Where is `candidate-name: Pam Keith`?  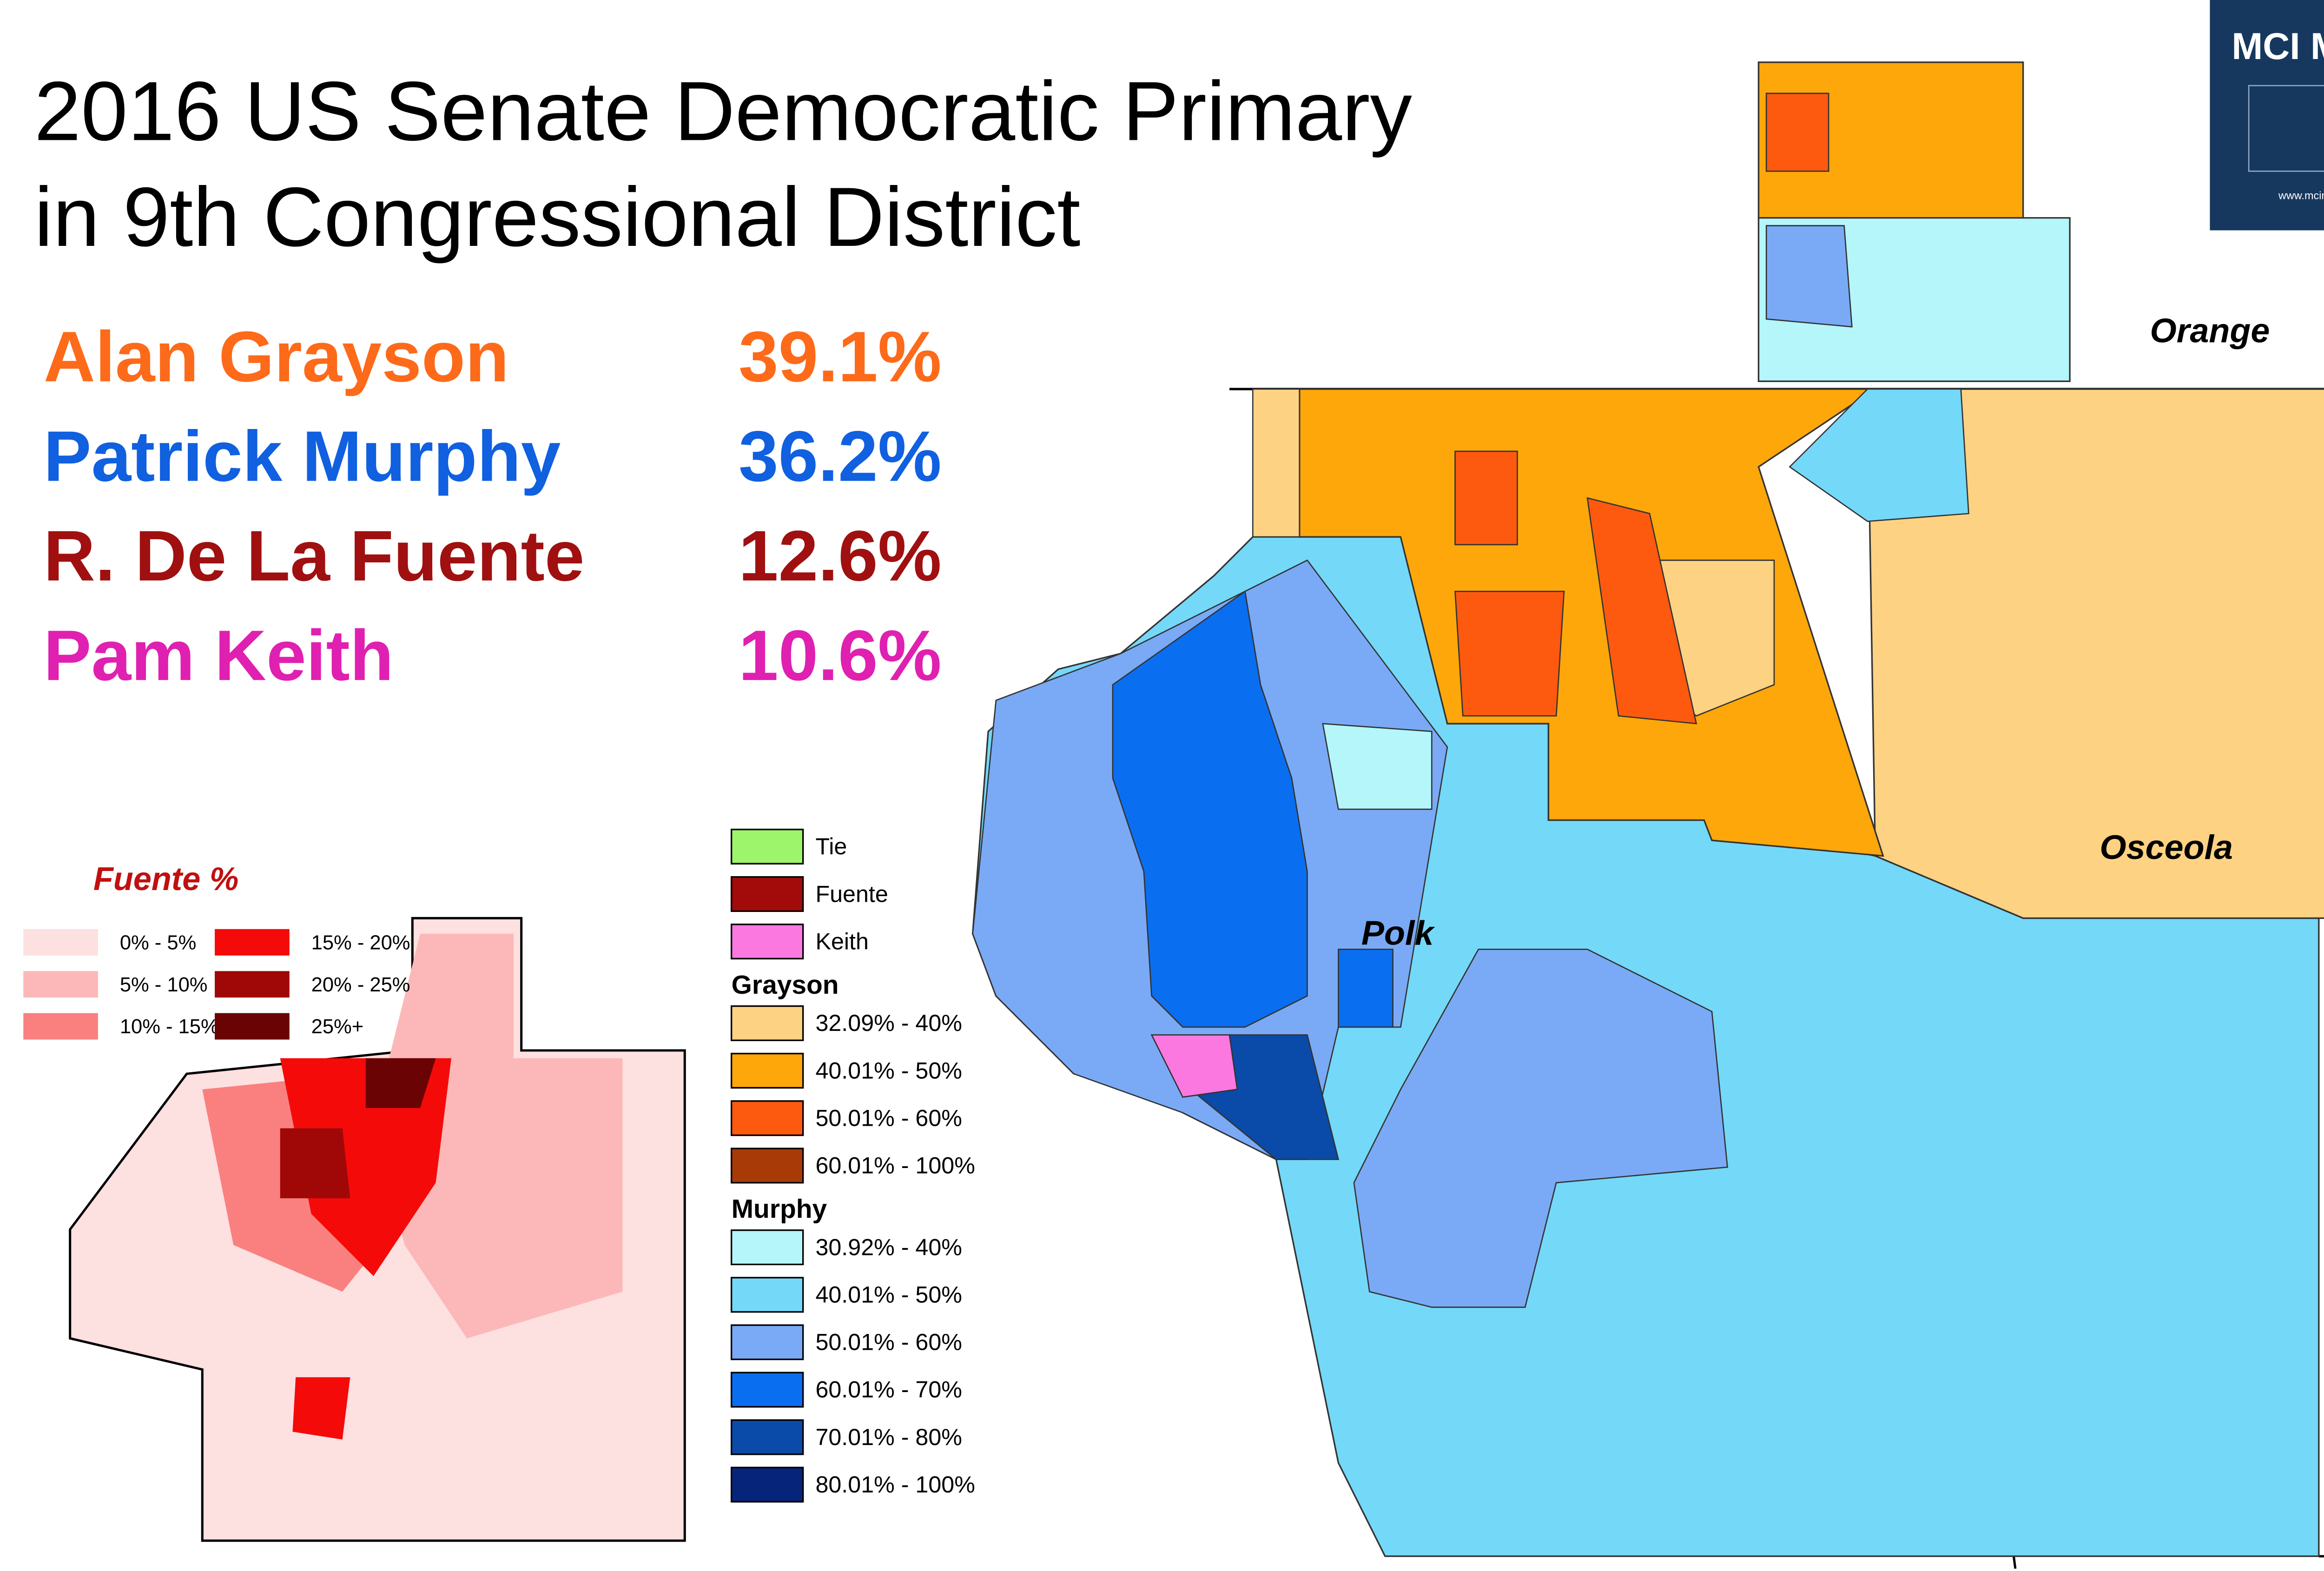
candidate-name: Pam Keith is located at coordinates (219, 655).